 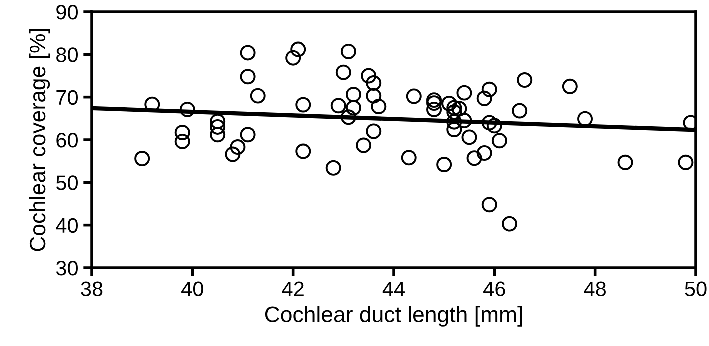 I want to click on x-tick-label: 42, so click(x=293, y=289).